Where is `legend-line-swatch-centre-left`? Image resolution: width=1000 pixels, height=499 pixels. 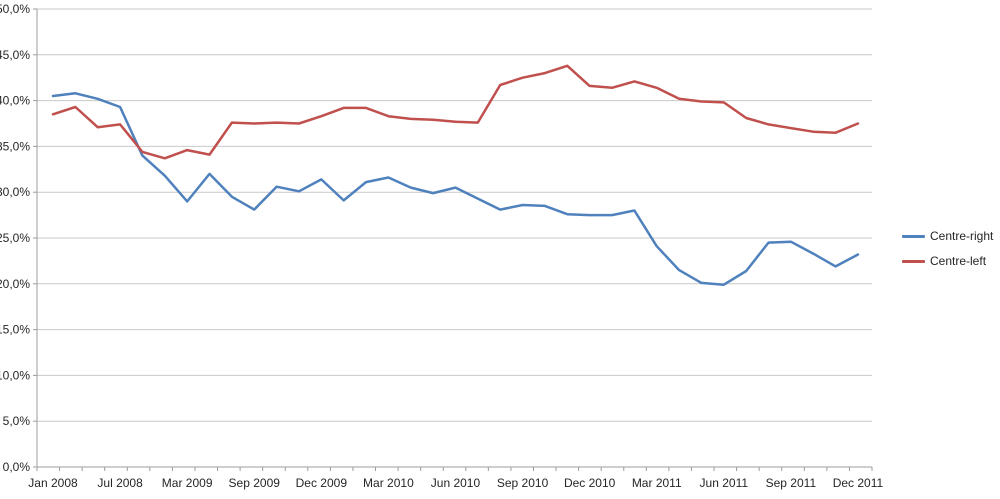 legend-line-swatch-centre-left is located at coordinates (913, 261).